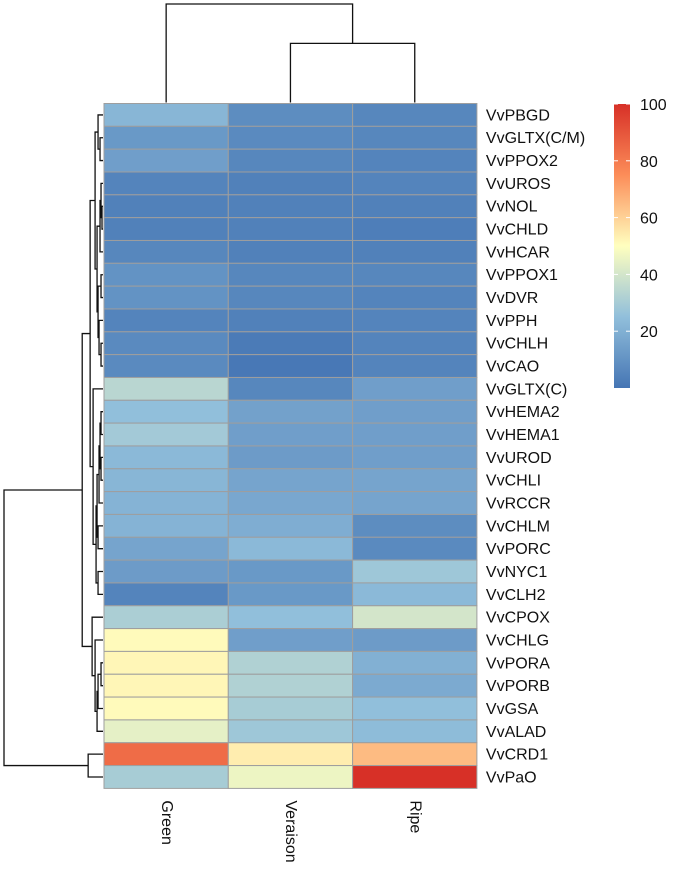  Describe the element at coordinates (517, 755) in the screenshot. I see `row-label-vvcrd1: VvCRD1` at that location.